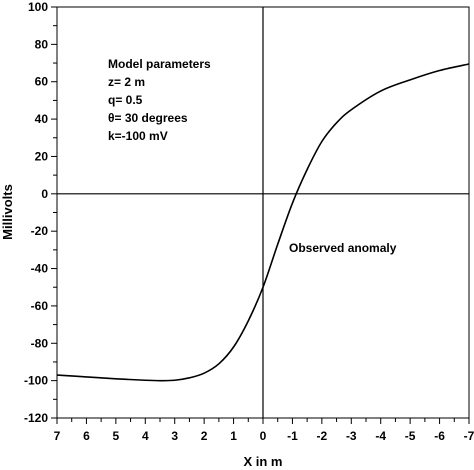 The height and width of the screenshot is (470, 474). What do you see at coordinates (262, 461) in the screenshot?
I see `x-axis-title: X in m` at bounding box center [262, 461].